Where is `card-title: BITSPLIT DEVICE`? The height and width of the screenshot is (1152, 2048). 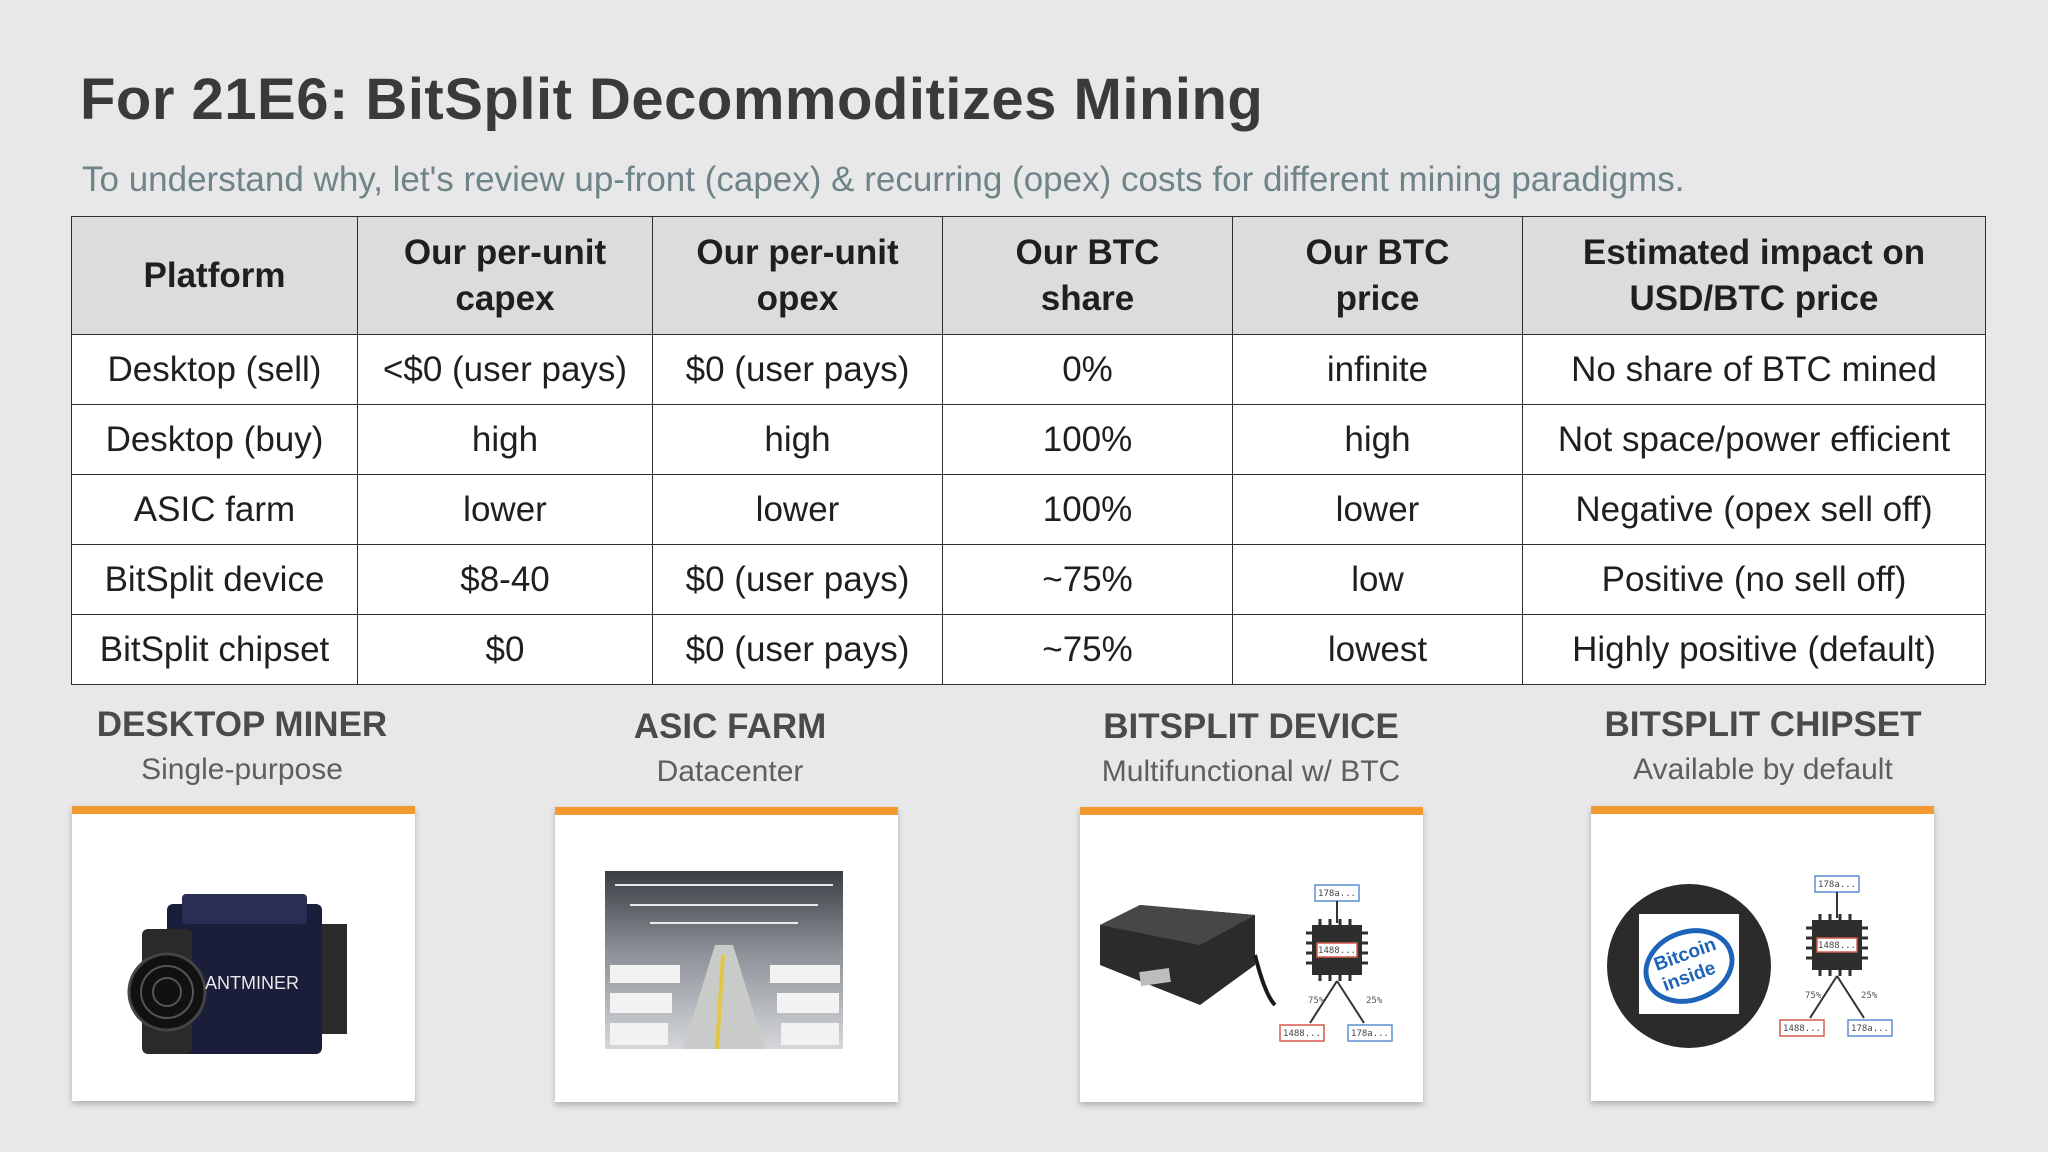 card-title: BITSPLIT DEVICE is located at coordinates (1251, 726).